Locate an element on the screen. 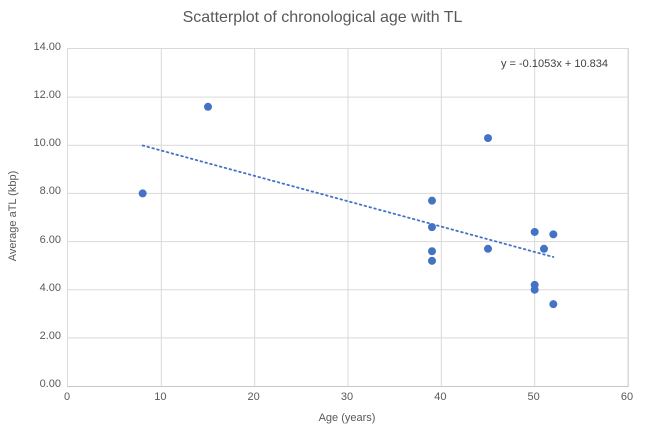 This screenshot has height=433, width=645. y-tick-label: 0.00 is located at coordinates (50, 384).